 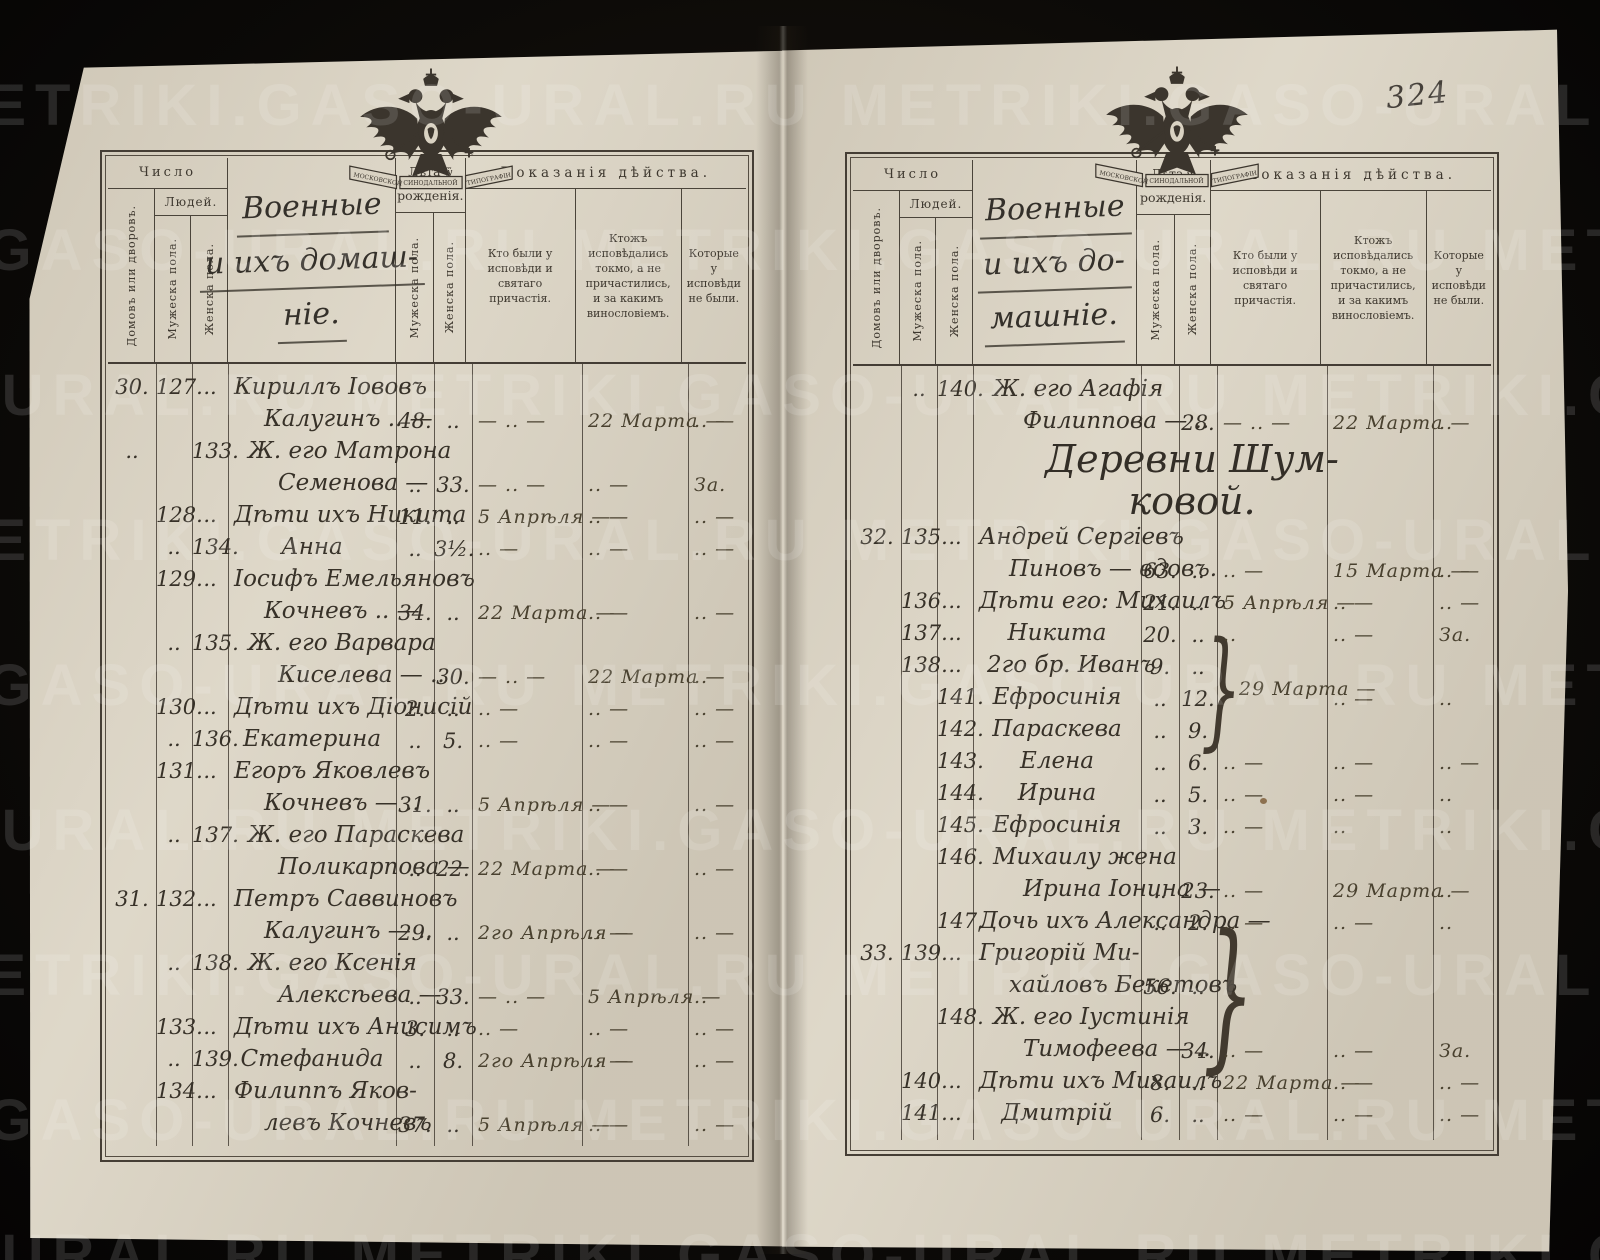 What do you see at coordinates (877, 953) in the screenshot?
I see `house-number: 33.` at bounding box center [877, 953].